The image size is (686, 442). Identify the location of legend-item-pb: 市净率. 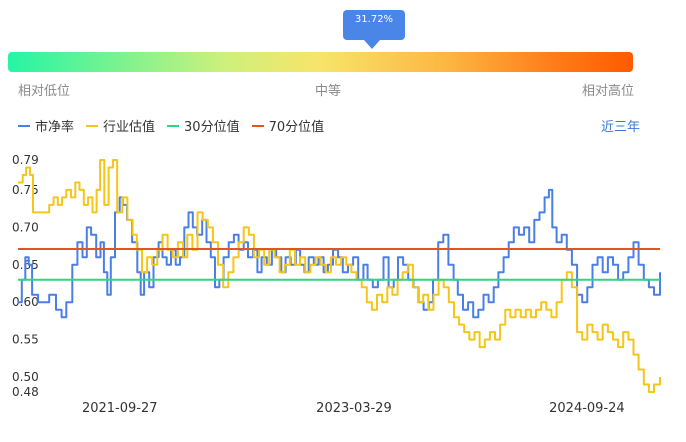
(46, 125).